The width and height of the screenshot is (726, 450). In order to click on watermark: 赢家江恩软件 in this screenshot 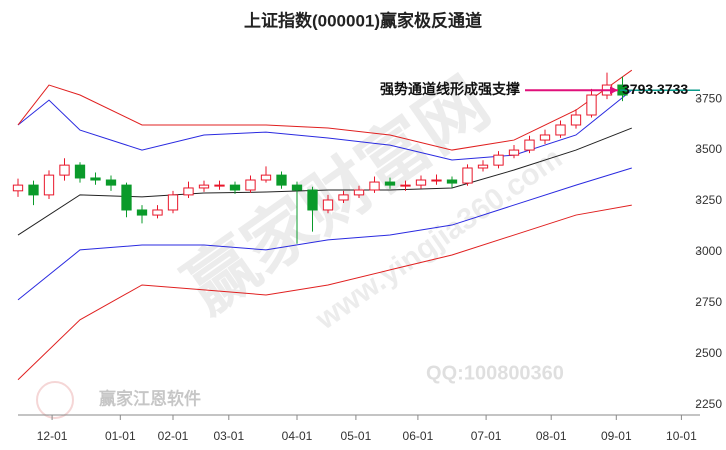, I will do `click(150, 398)`.